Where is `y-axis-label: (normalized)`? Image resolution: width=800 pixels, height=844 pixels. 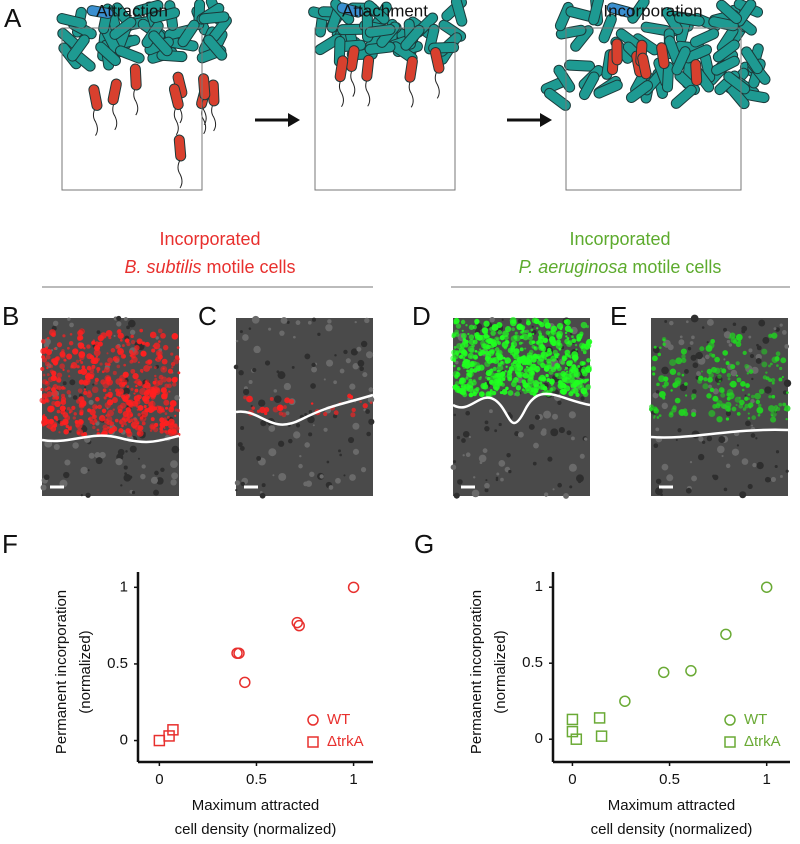 y-axis-label: (normalized) is located at coordinates (500, 671).